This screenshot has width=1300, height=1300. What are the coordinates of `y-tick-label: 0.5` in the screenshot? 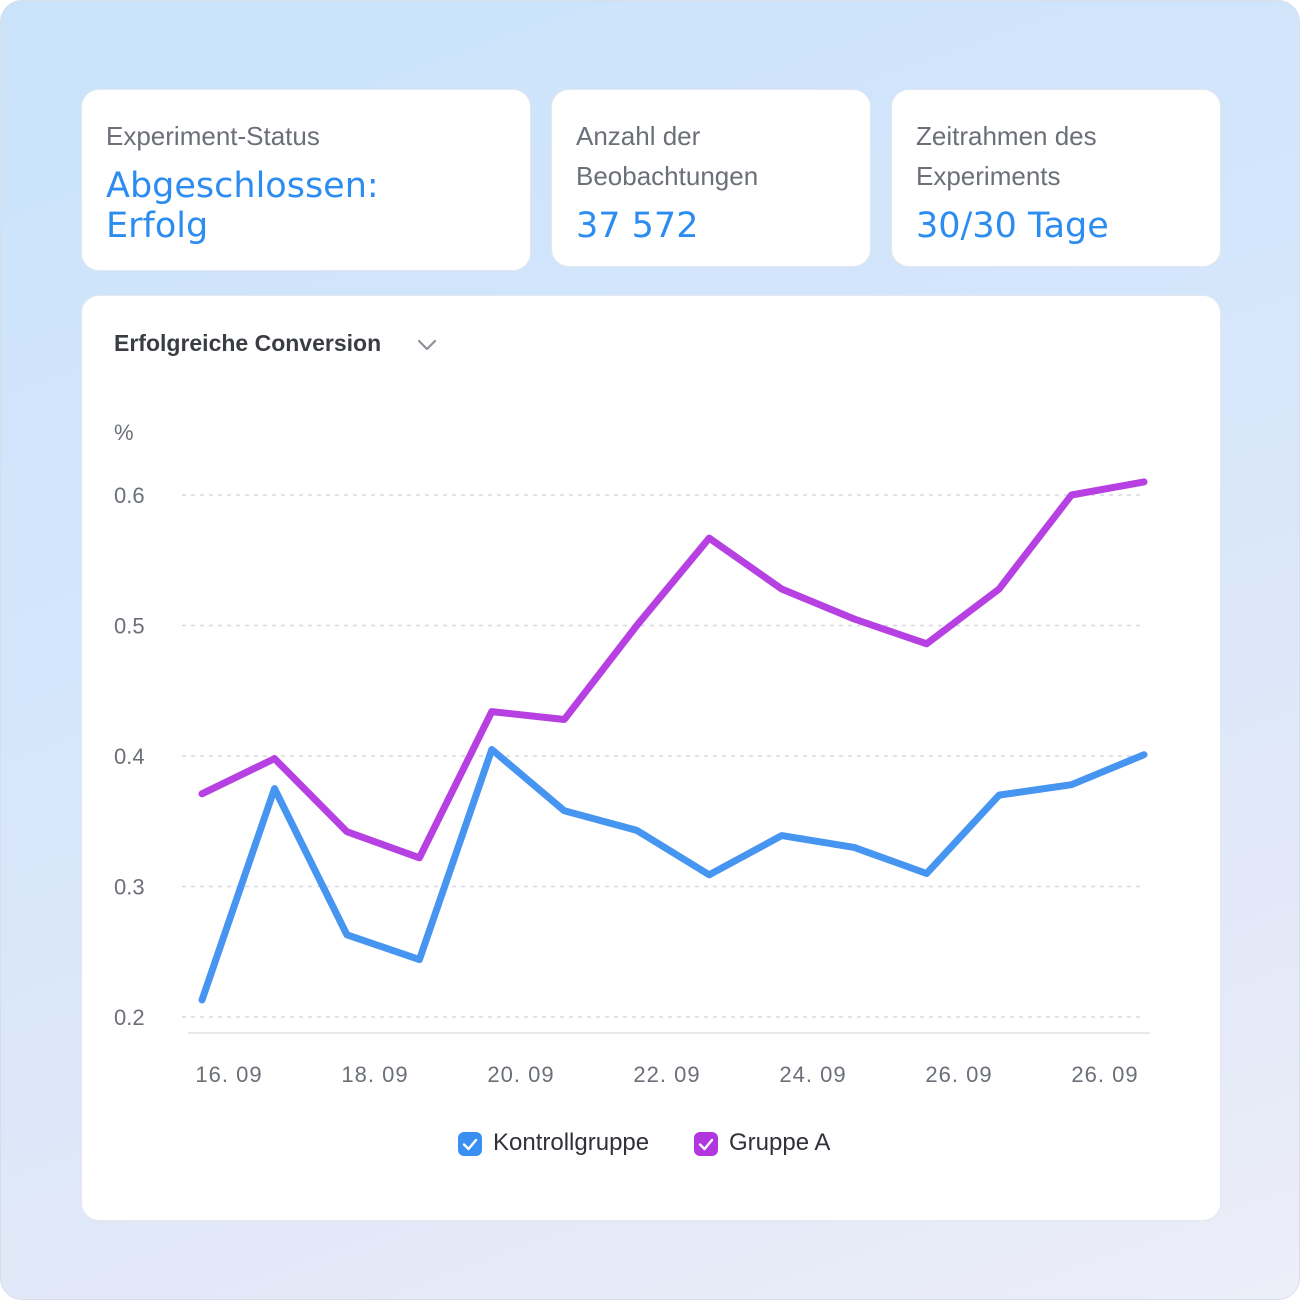 It's located at (129, 626).